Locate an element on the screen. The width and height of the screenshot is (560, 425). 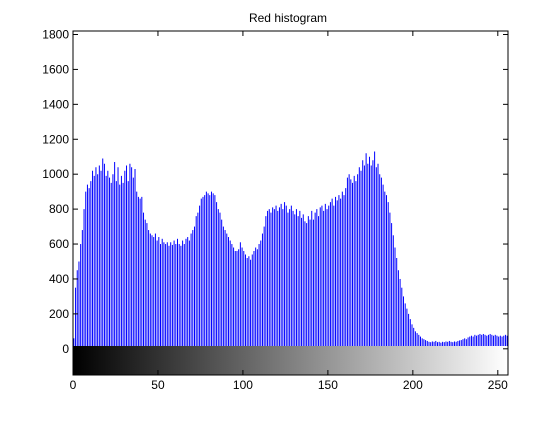
y-tick-label-9: 1800 is located at coordinates (55, 34).